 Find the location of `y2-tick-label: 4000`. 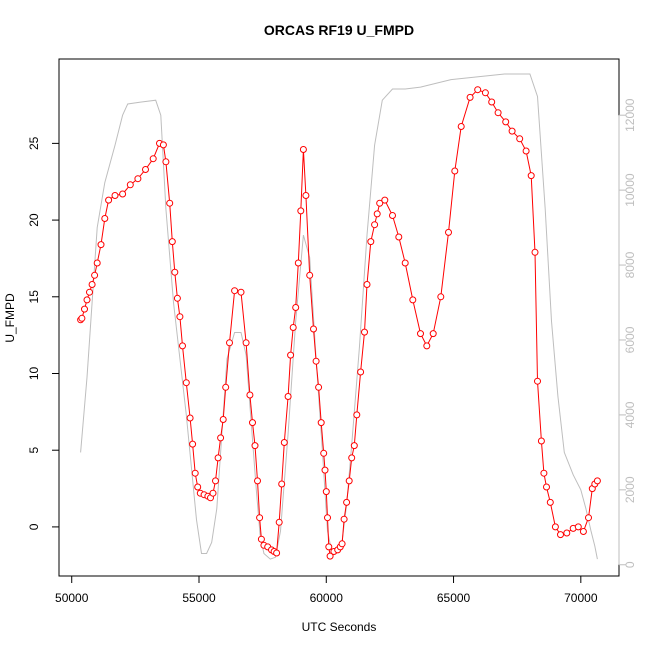

y2-tick-label: 4000 is located at coordinates (630, 414).